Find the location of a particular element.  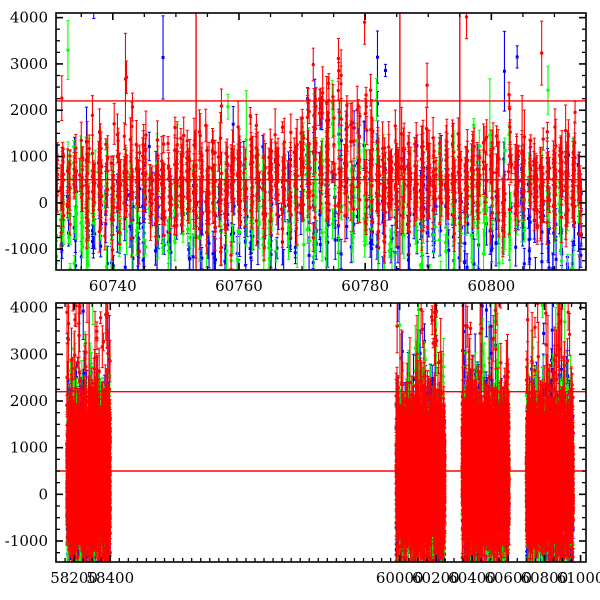

x-tick-label: 60760 is located at coordinates (239, 284).